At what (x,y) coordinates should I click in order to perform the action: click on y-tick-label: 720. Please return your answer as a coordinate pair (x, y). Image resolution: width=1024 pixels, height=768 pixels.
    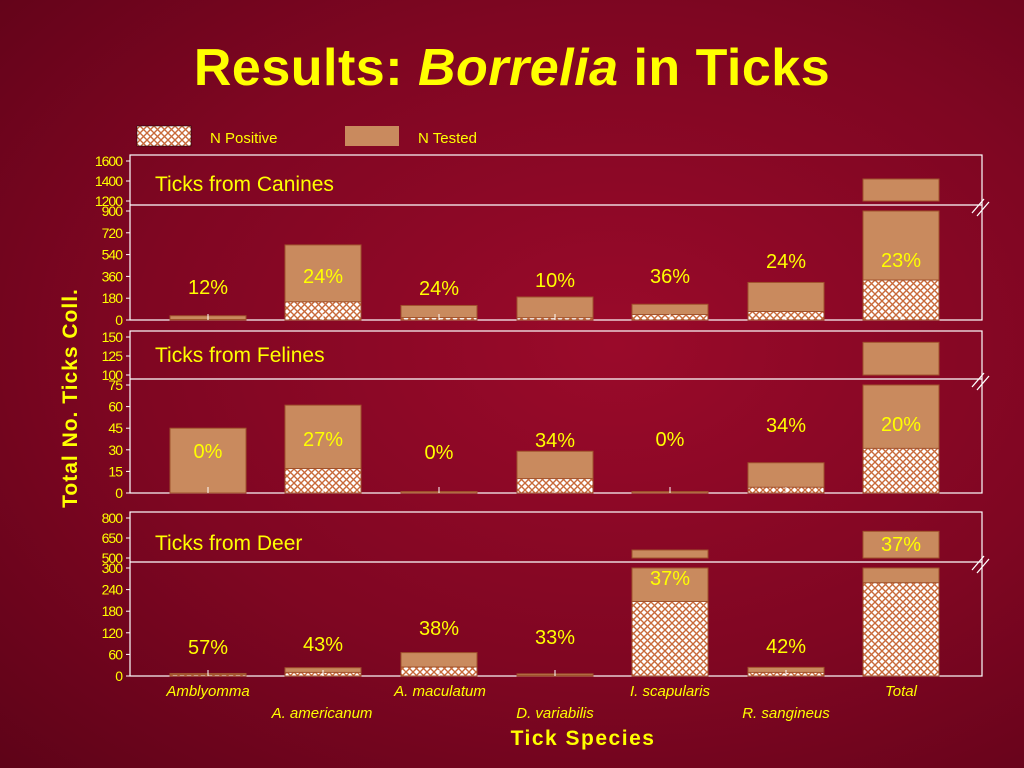
    Looking at the image, I should click on (113, 233).